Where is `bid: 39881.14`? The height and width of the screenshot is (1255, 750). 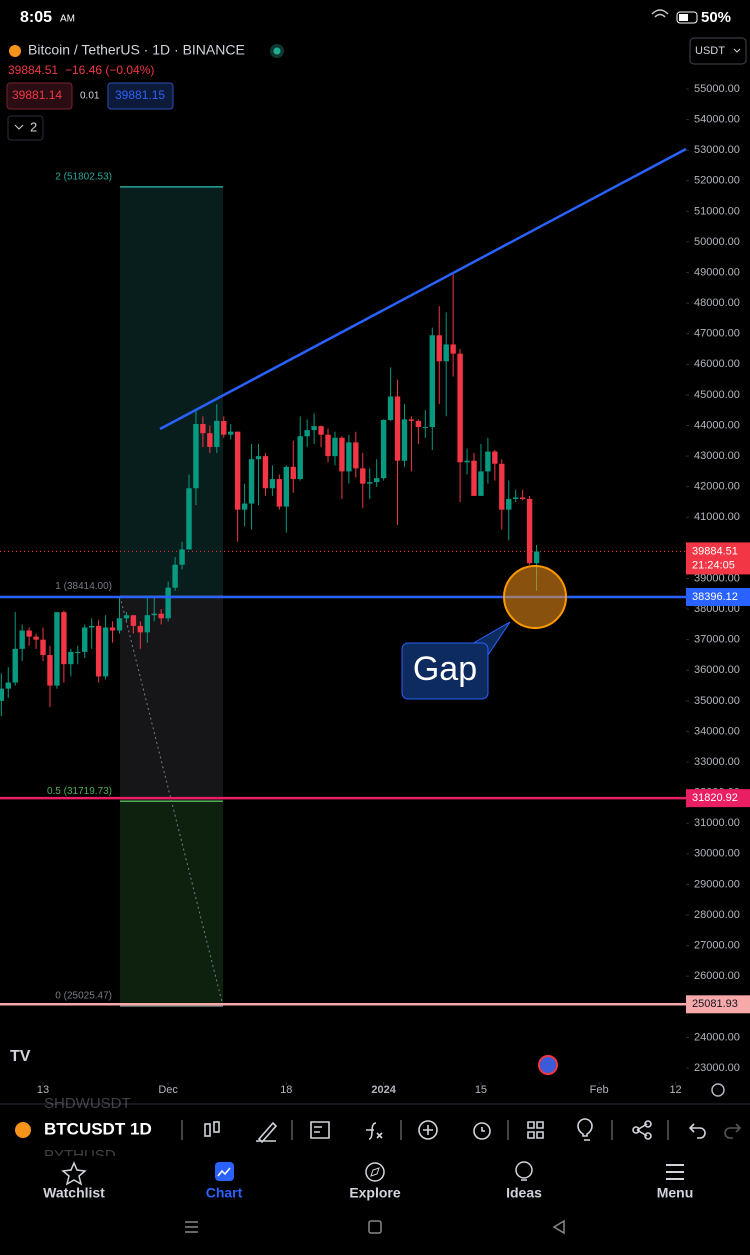
bid: 39881.14 is located at coordinates (37, 95).